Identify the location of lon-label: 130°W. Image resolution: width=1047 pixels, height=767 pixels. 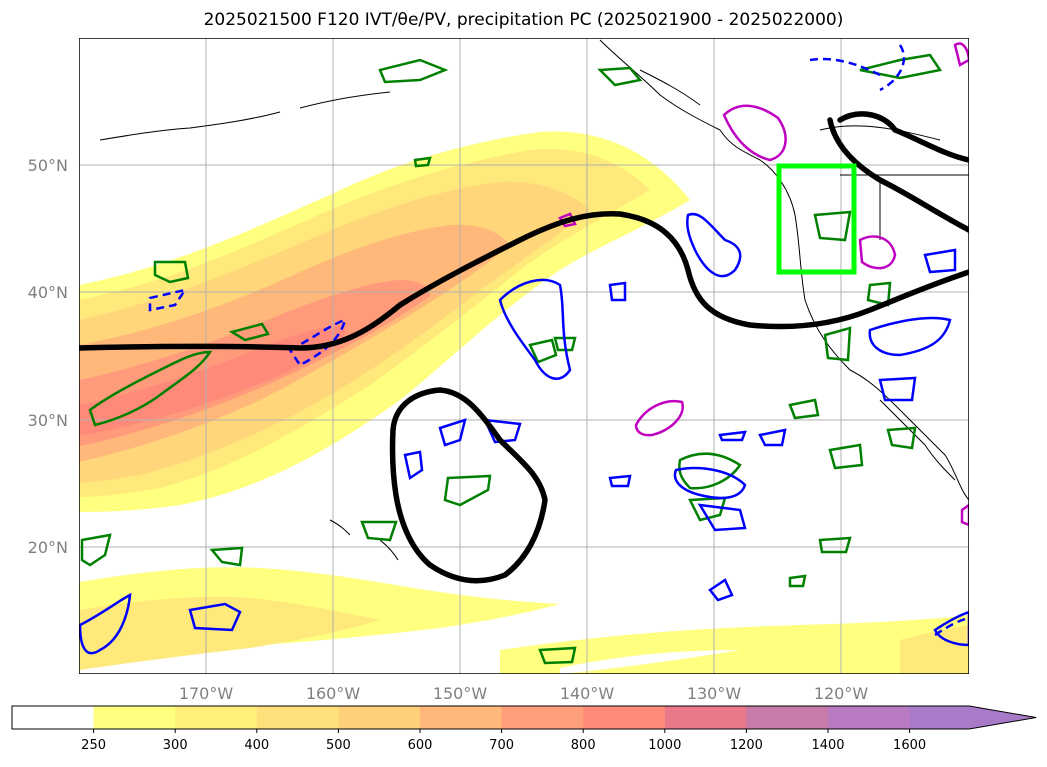
(714, 693).